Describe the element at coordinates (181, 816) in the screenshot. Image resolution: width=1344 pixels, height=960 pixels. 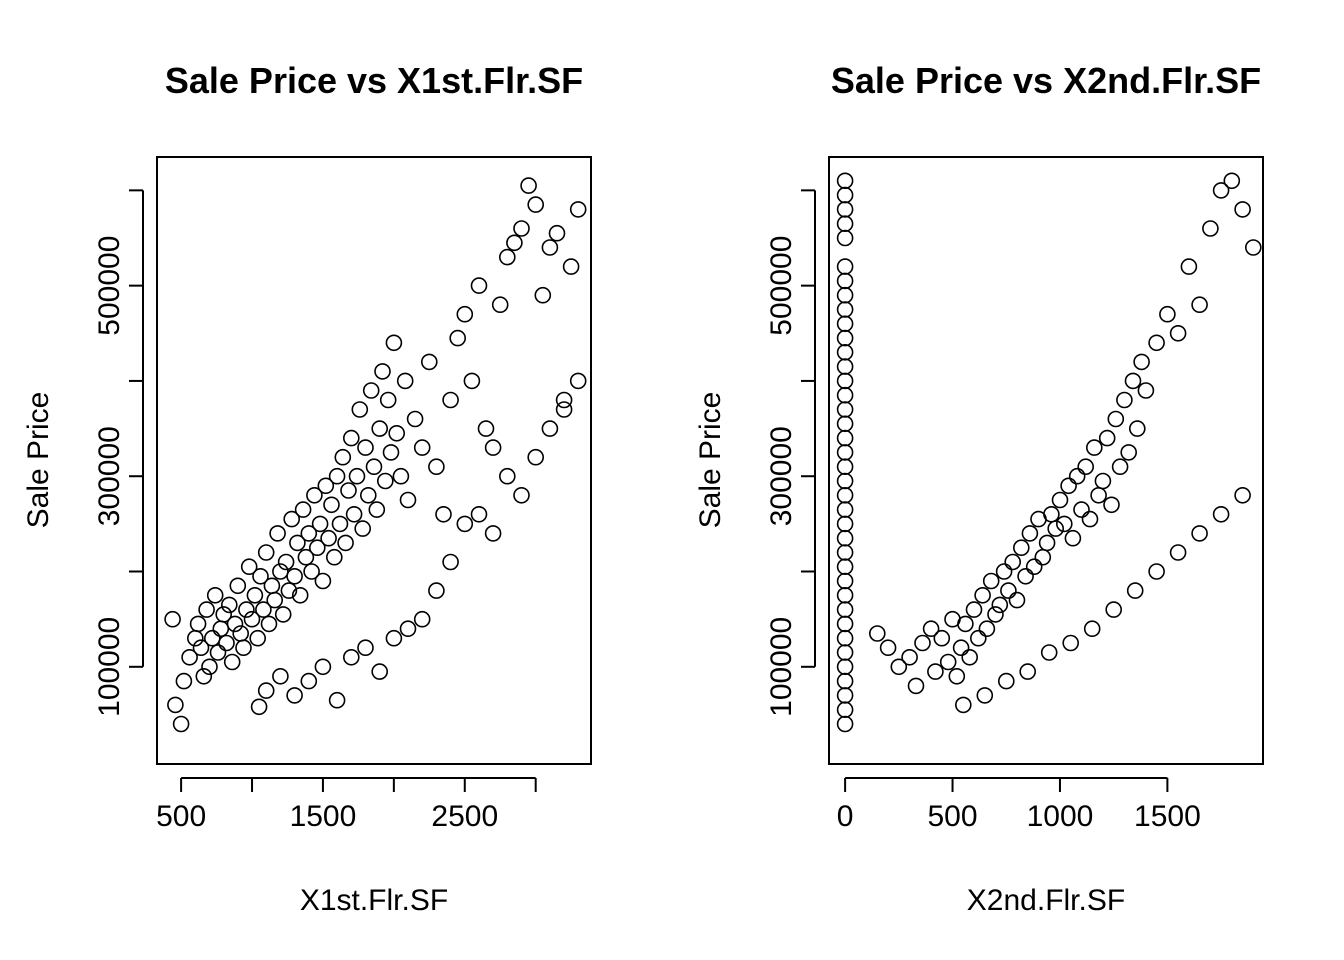
I see `left-x-tick-label: 500` at that location.